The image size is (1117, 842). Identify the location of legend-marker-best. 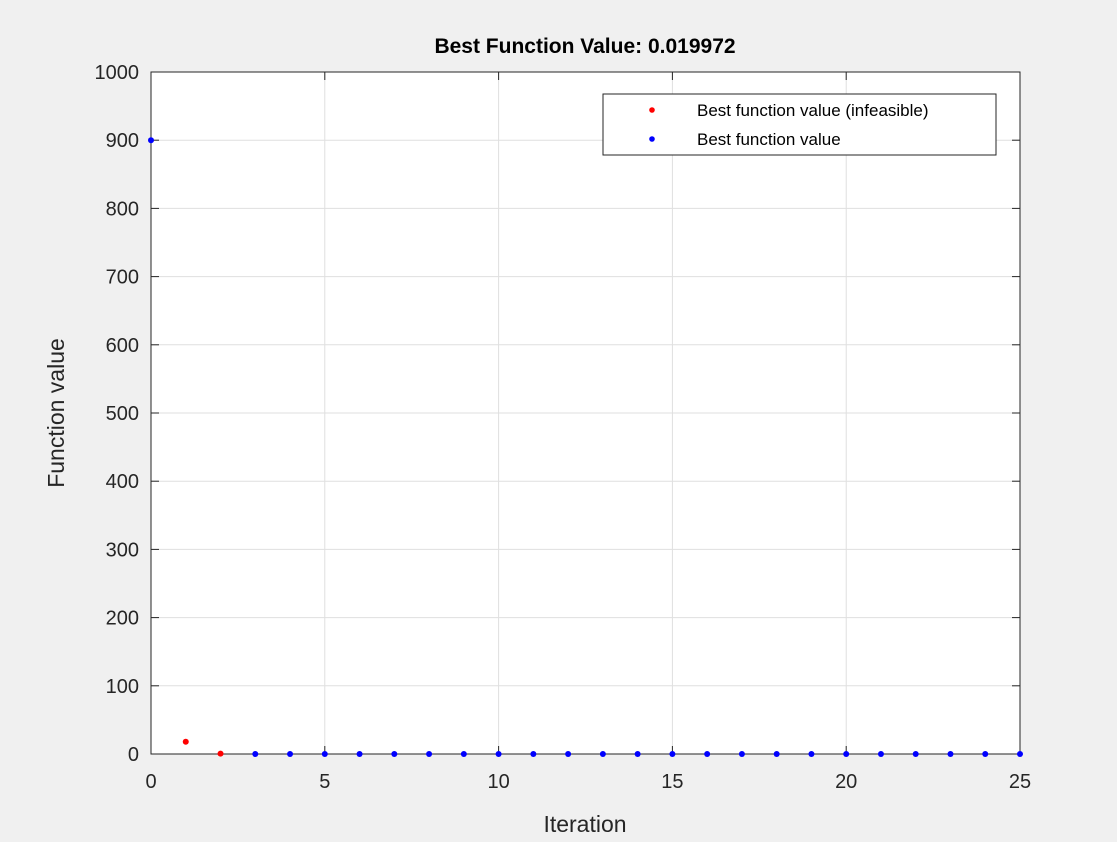
(652, 139).